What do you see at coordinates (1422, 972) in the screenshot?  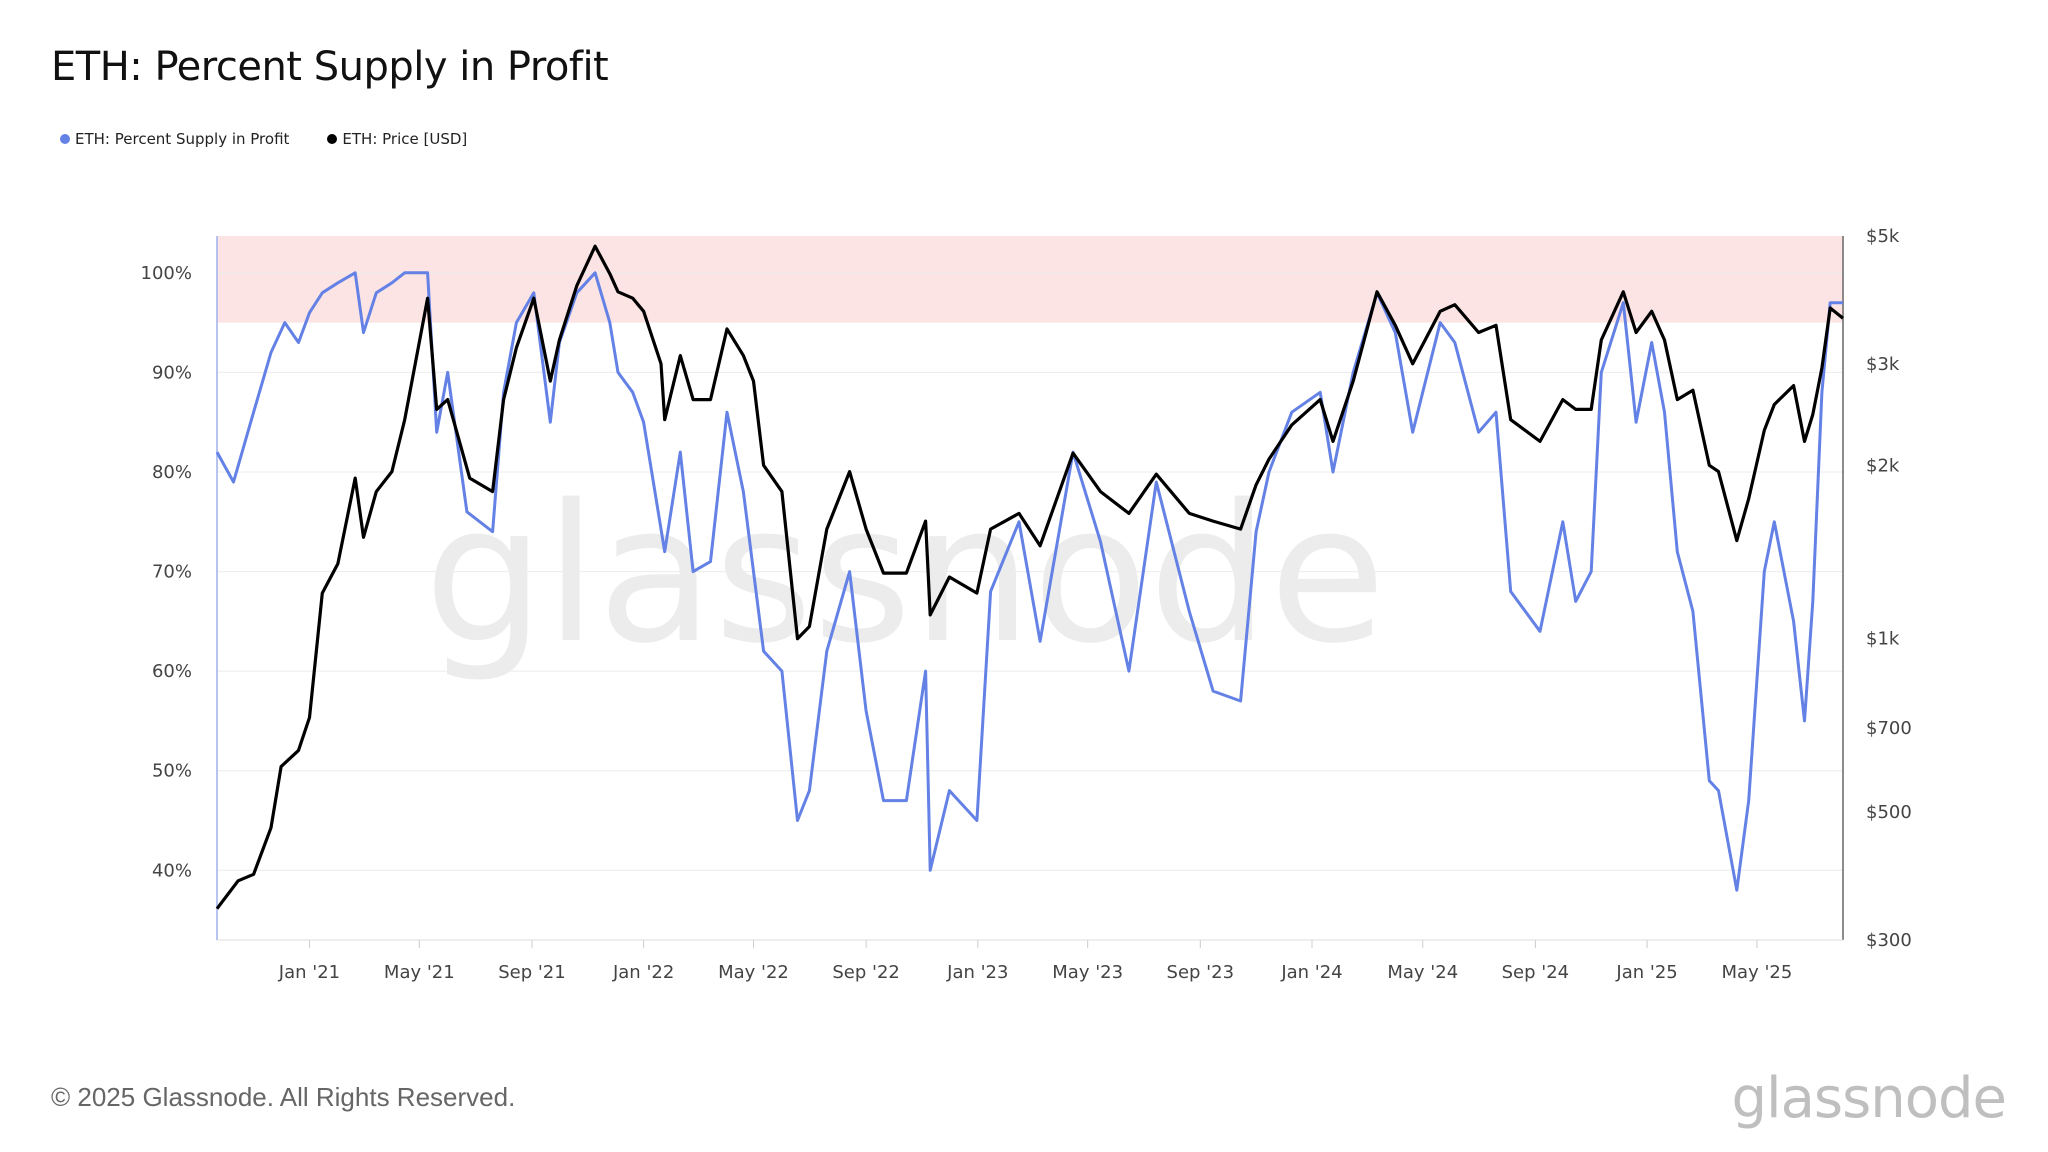 I see `x-tick-label: May '24` at bounding box center [1422, 972].